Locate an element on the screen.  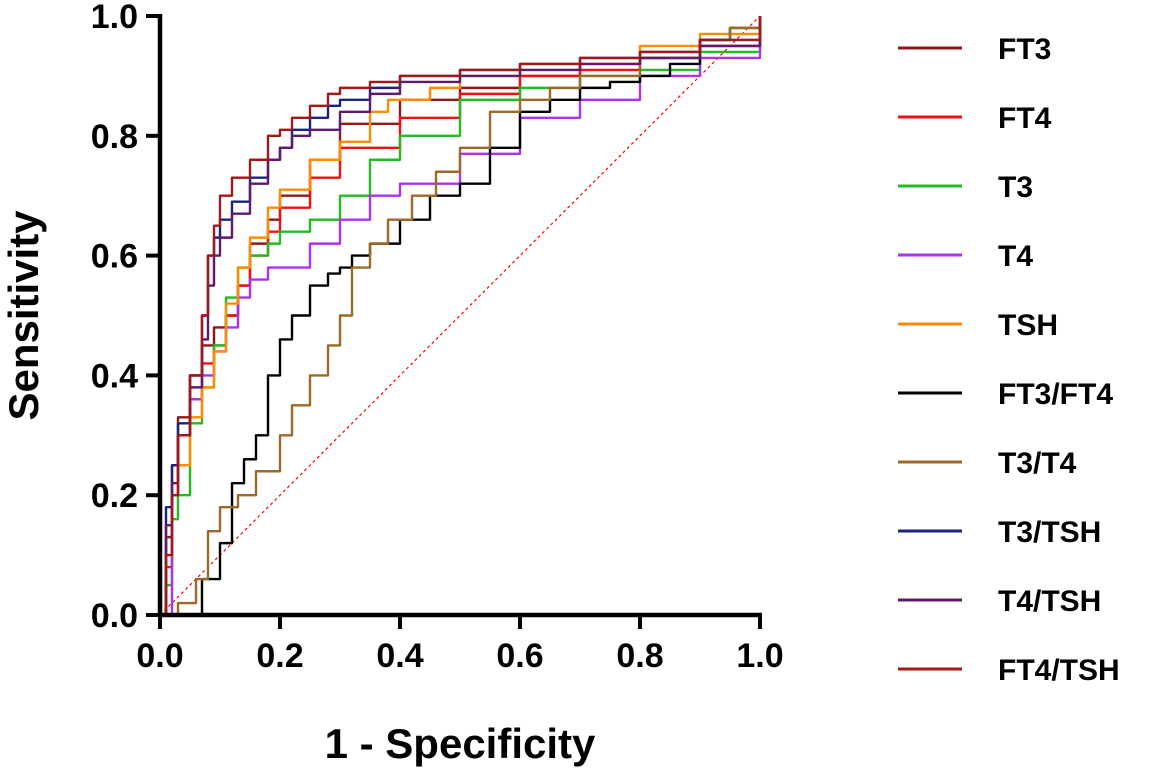
legend-label-tsh: TSH is located at coordinates (1028, 325).